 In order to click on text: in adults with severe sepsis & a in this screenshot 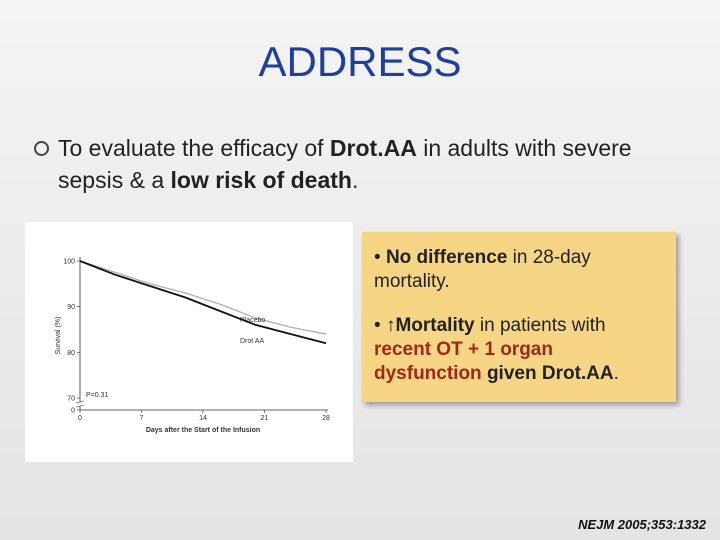, I will do `click(345, 164)`.